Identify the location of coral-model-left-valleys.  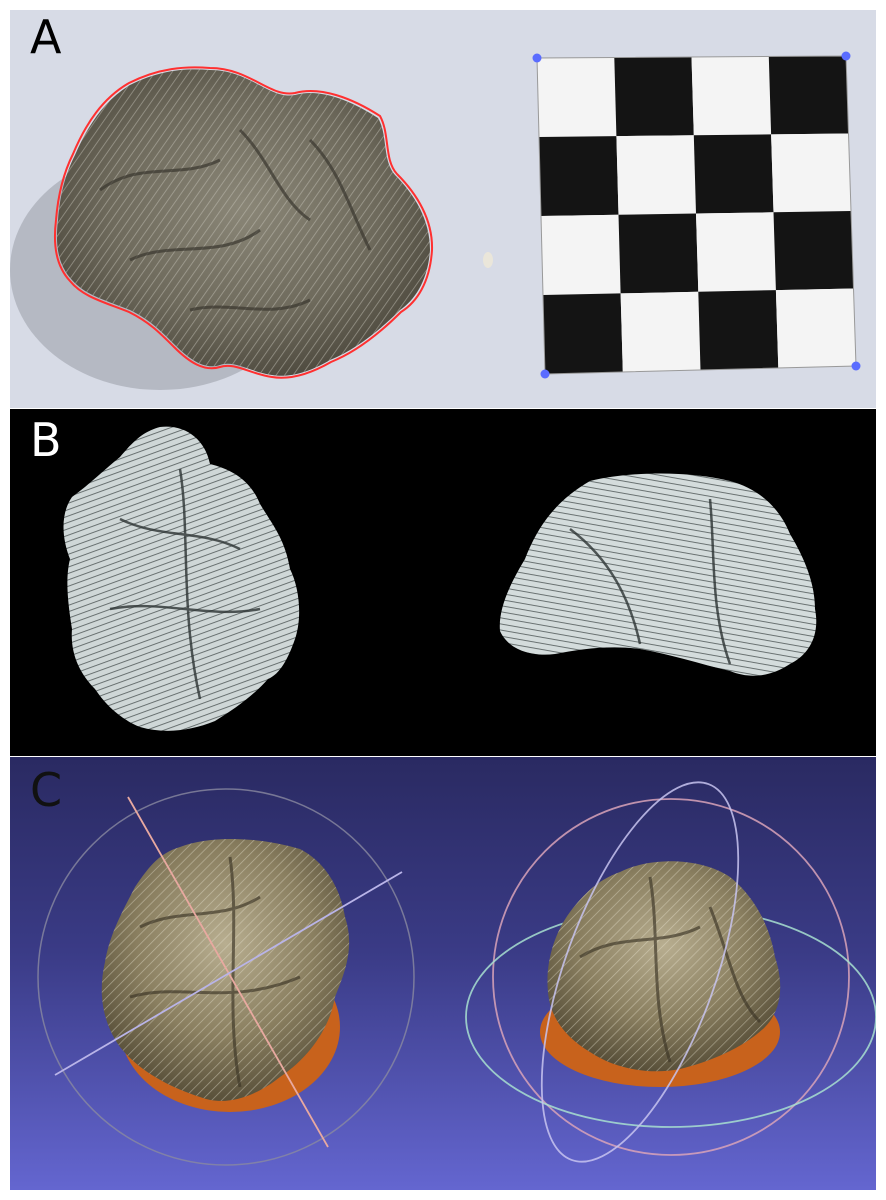
(215, 972).